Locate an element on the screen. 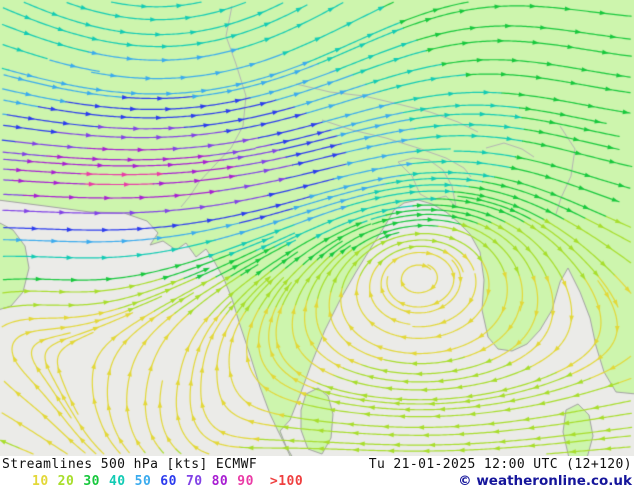 Image resolution: width=634 pixels, height=490 pixels. legend-value: 80 is located at coordinates (220, 481).